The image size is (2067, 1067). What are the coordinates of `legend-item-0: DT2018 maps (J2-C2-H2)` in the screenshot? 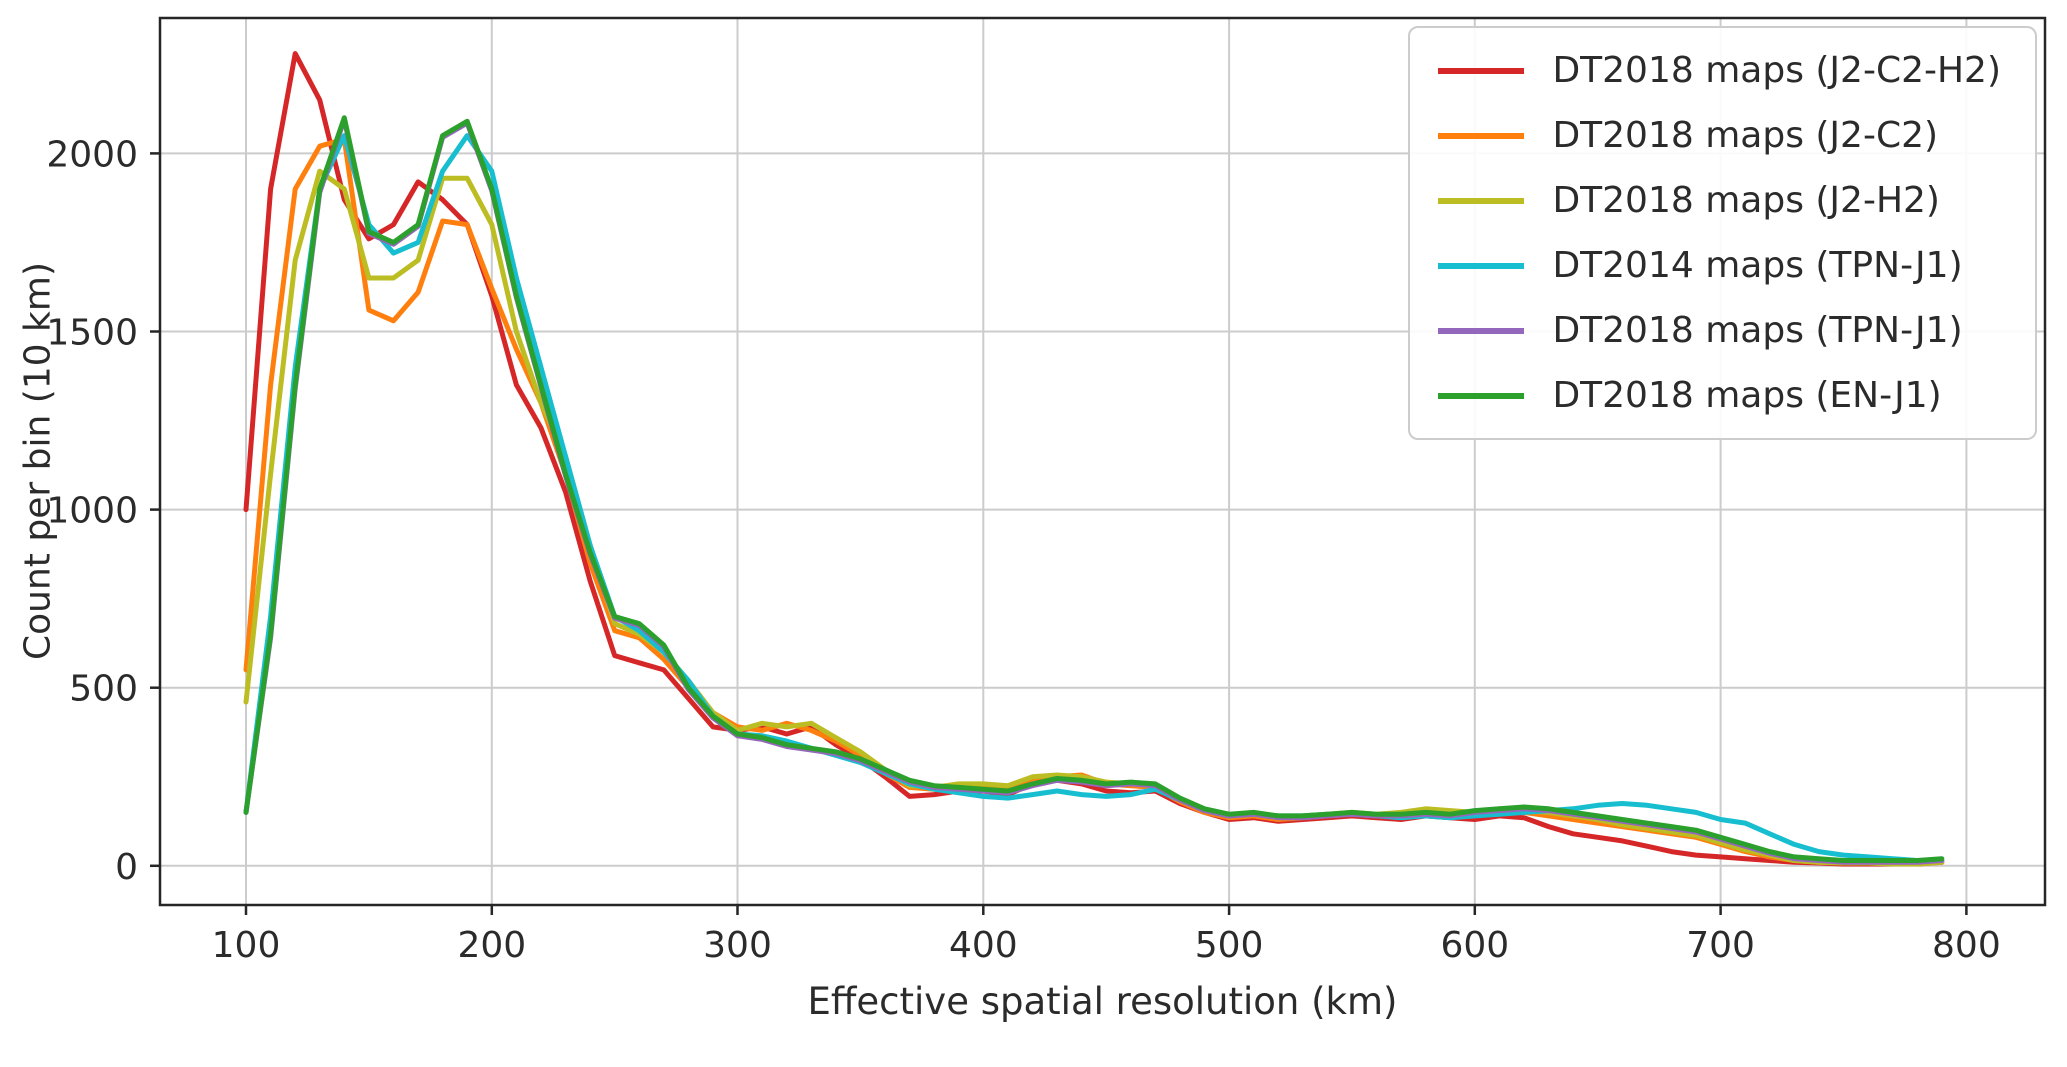 It's located at (1719, 70).